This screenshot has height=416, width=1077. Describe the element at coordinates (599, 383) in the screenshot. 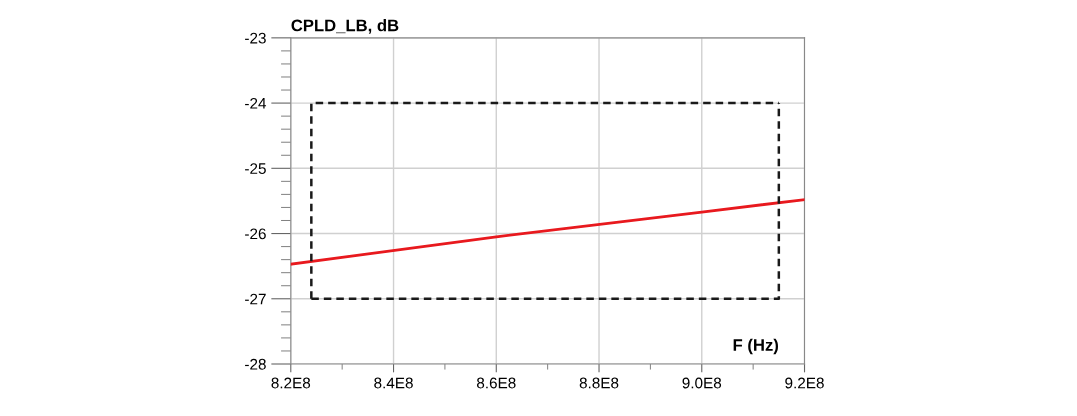

I see `x-tick-label: 8.8E8` at that location.